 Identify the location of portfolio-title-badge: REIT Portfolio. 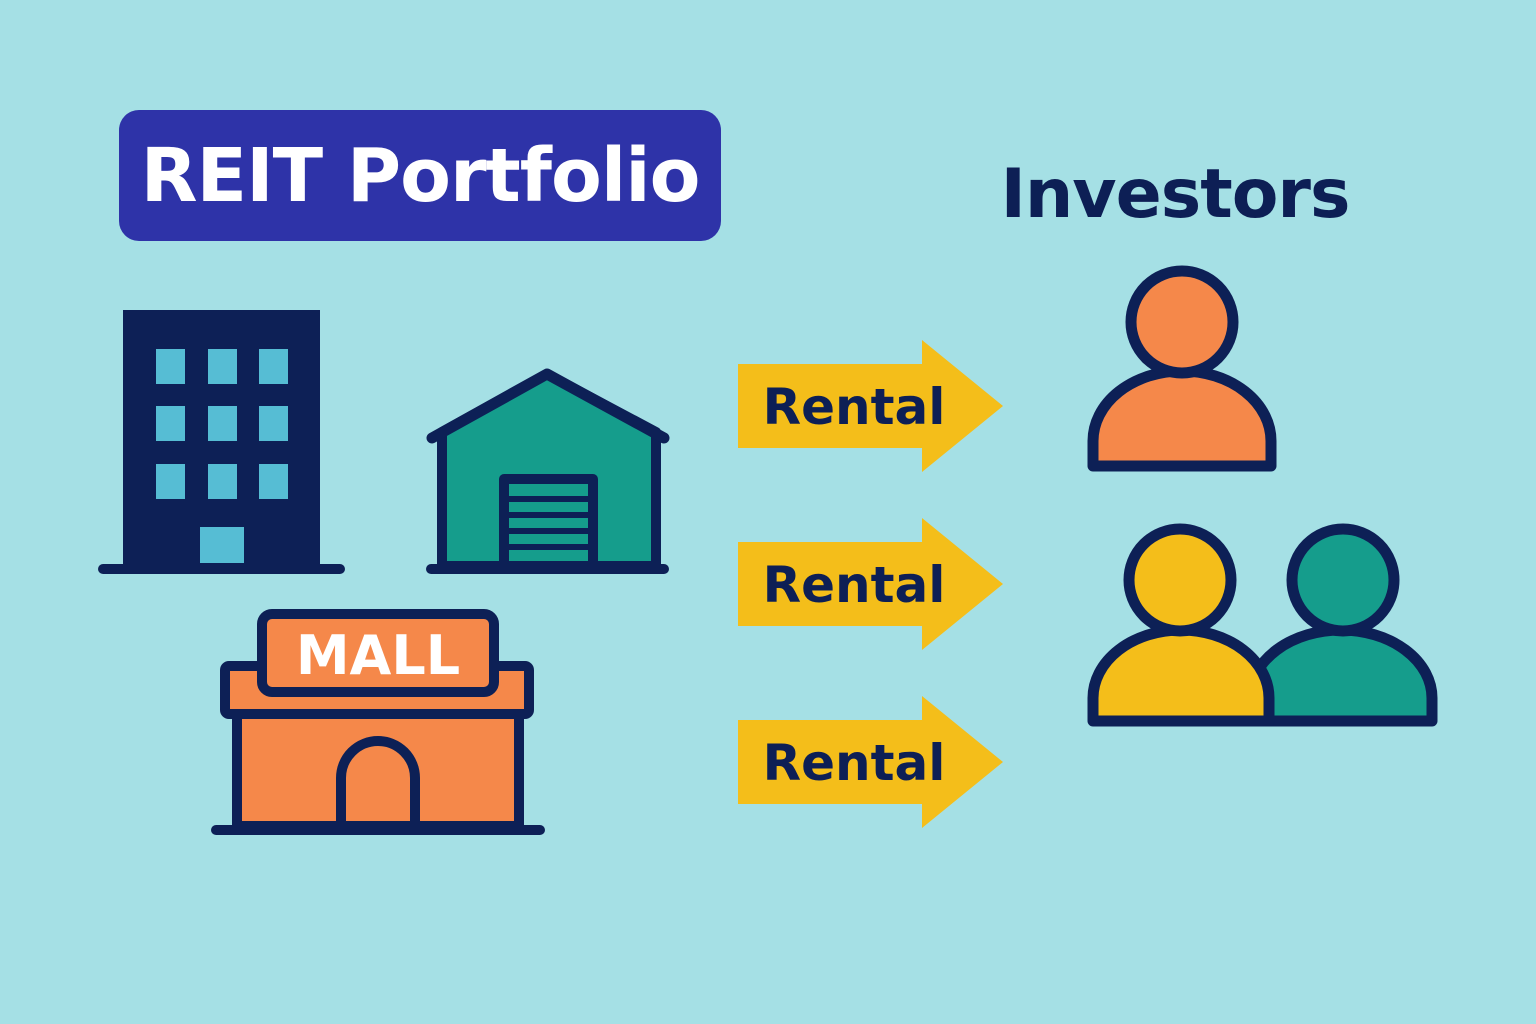
(420, 175).